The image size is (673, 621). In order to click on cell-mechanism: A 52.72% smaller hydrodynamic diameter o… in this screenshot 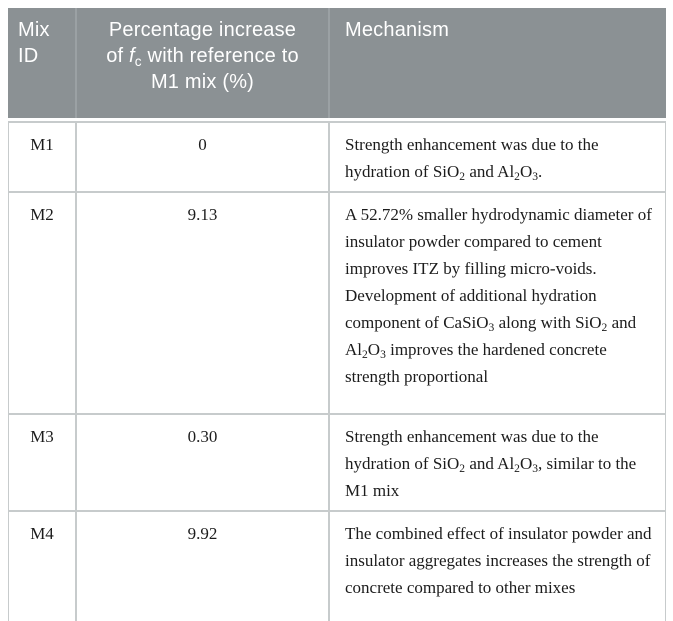, I will do `click(498, 295)`.